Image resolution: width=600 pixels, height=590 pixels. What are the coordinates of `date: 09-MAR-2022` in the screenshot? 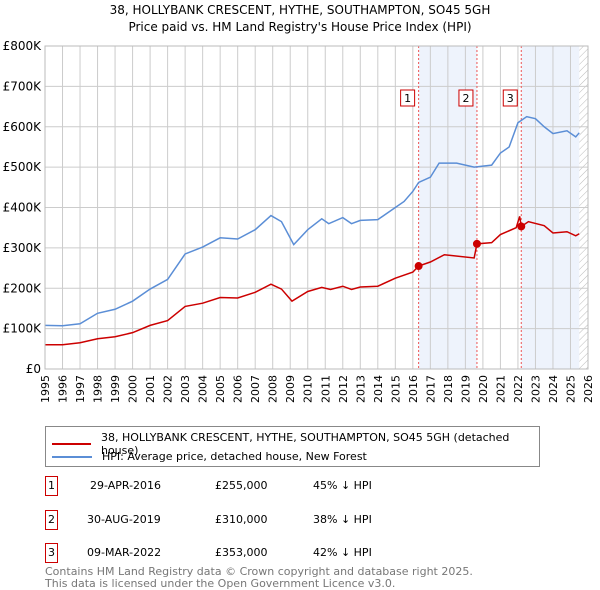 It's located at (124, 552).